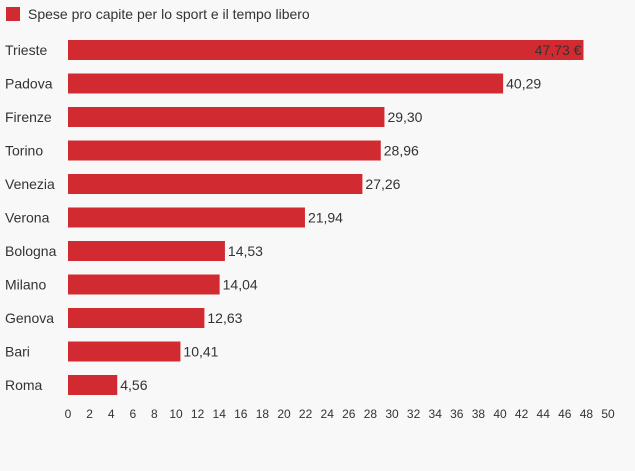 The width and height of the screenshot is (635, 471). Describe the element at coordinates (241, 414) in the screenshot. I see `x-tick-label: 16` at that location.